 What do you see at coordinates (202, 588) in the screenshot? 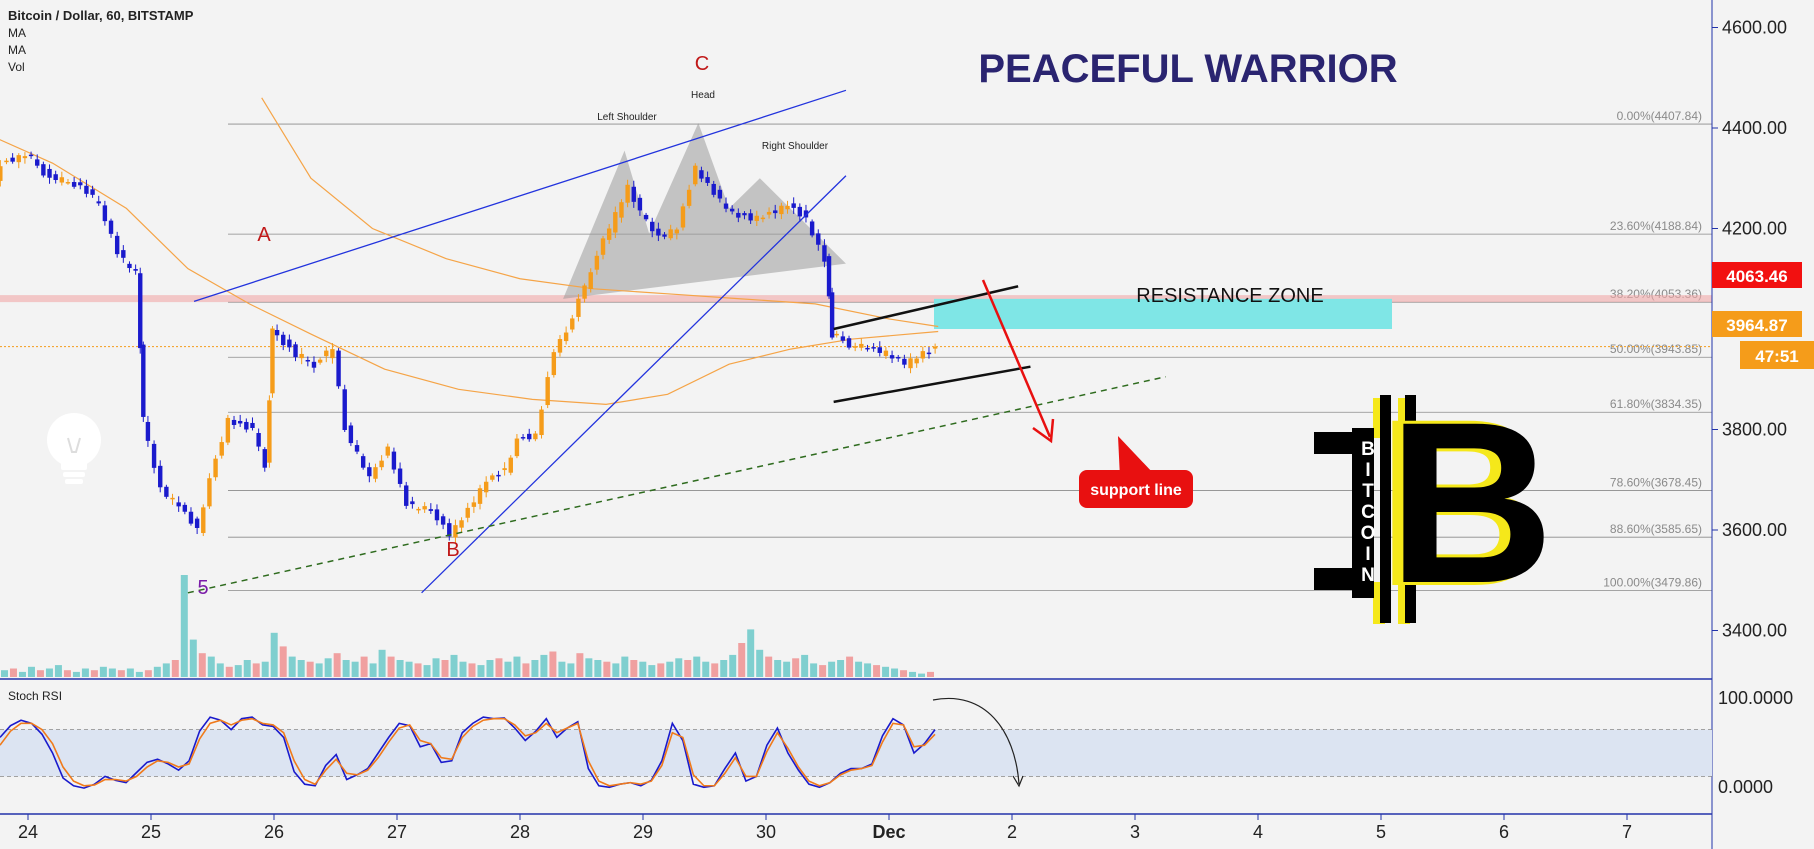
I see `wave-label-5: 5` at bounding box center [202, 588].